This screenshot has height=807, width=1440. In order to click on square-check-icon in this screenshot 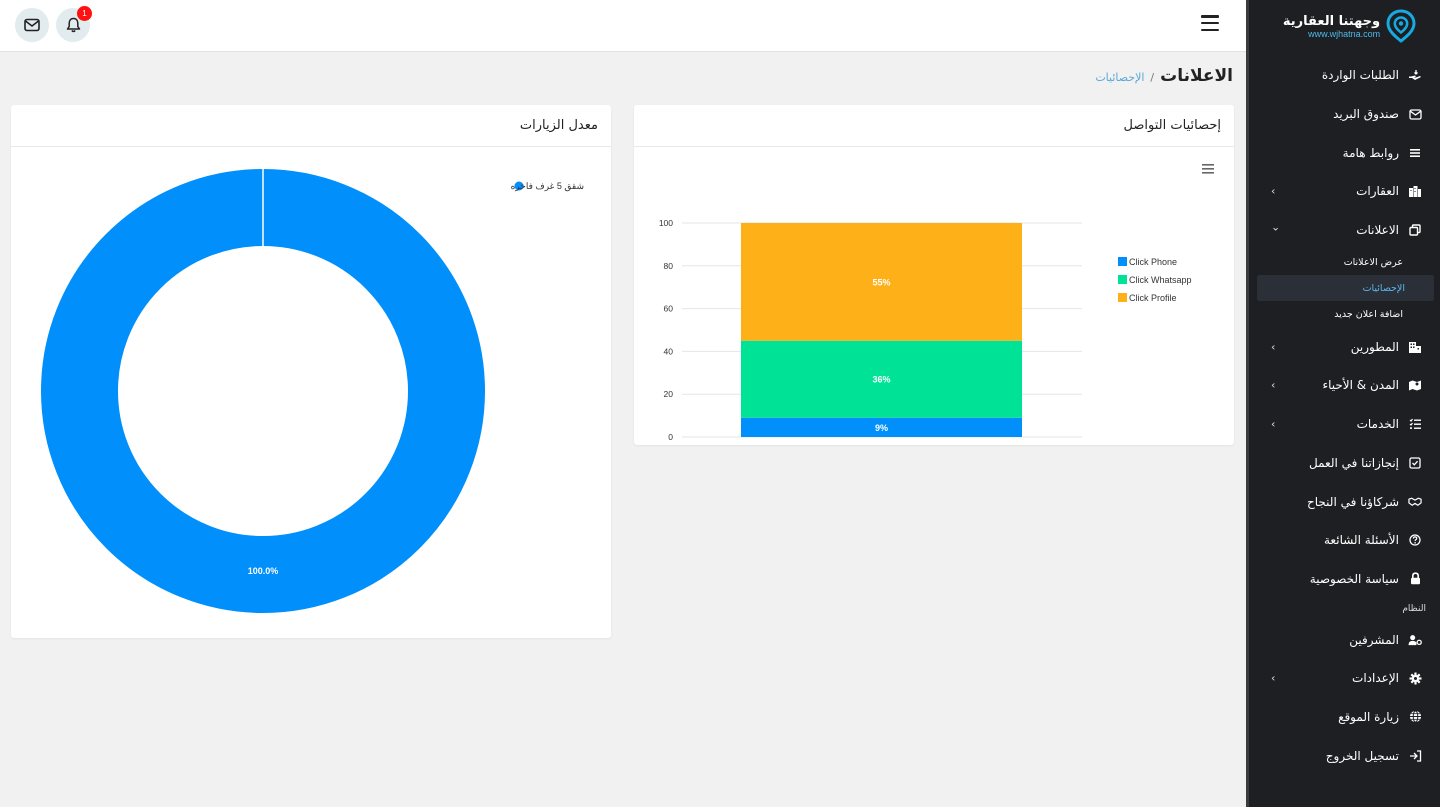, I will do `click(1415, 463)`.